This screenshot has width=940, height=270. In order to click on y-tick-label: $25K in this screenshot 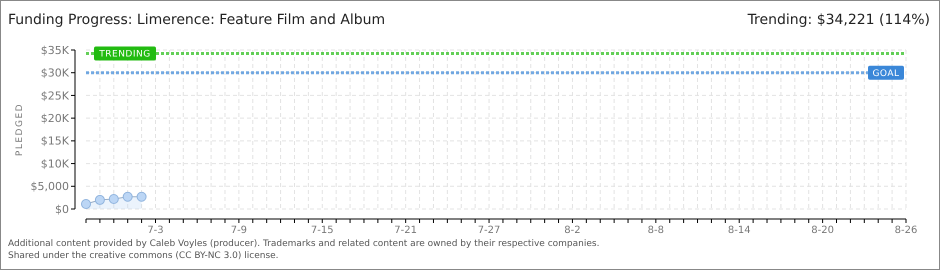, I will do `click(55, 95)`.